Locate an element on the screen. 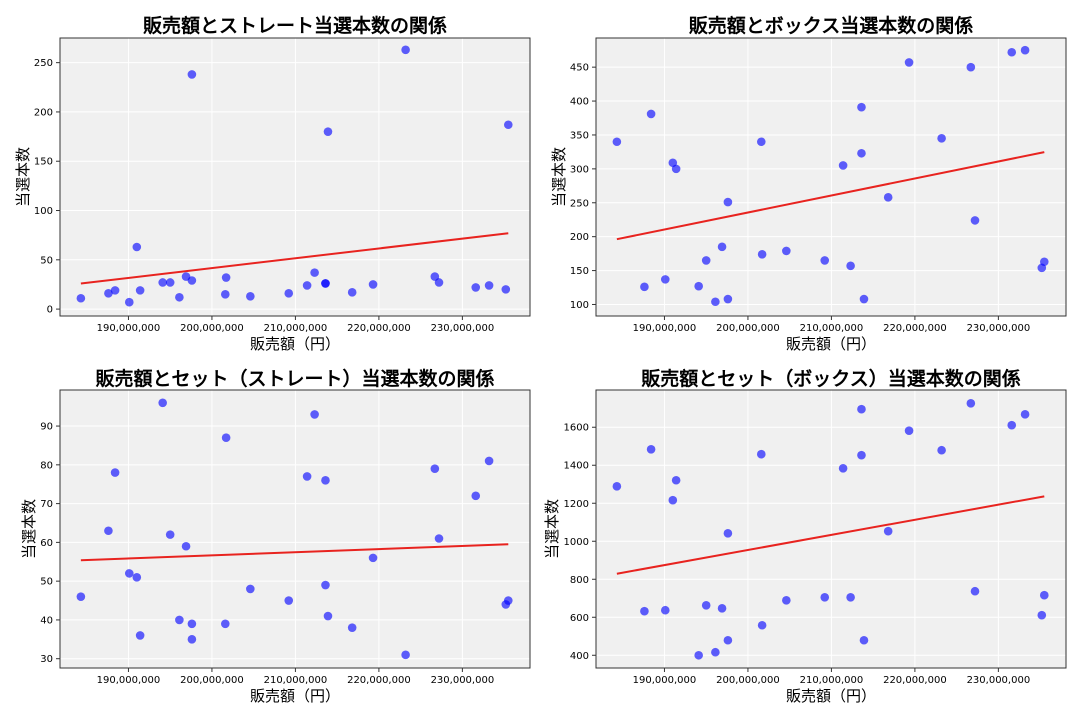  y-tick-label: 200 is located at coordinates (43, 112).